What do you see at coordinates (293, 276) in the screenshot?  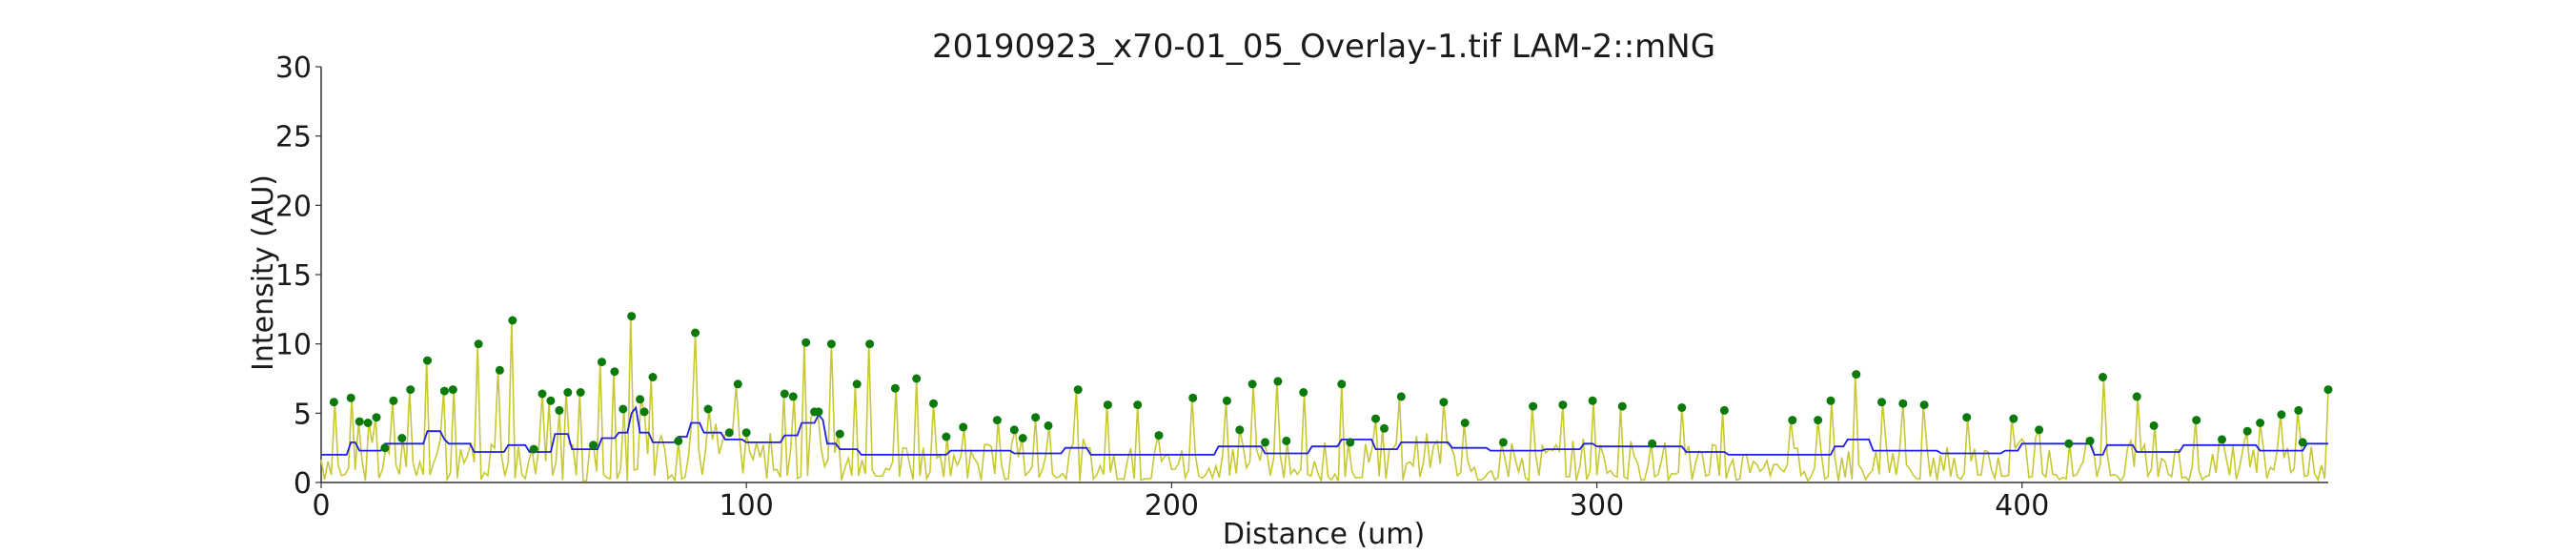 I see `y-tick-label: 15` at bounding box center [293, 276].